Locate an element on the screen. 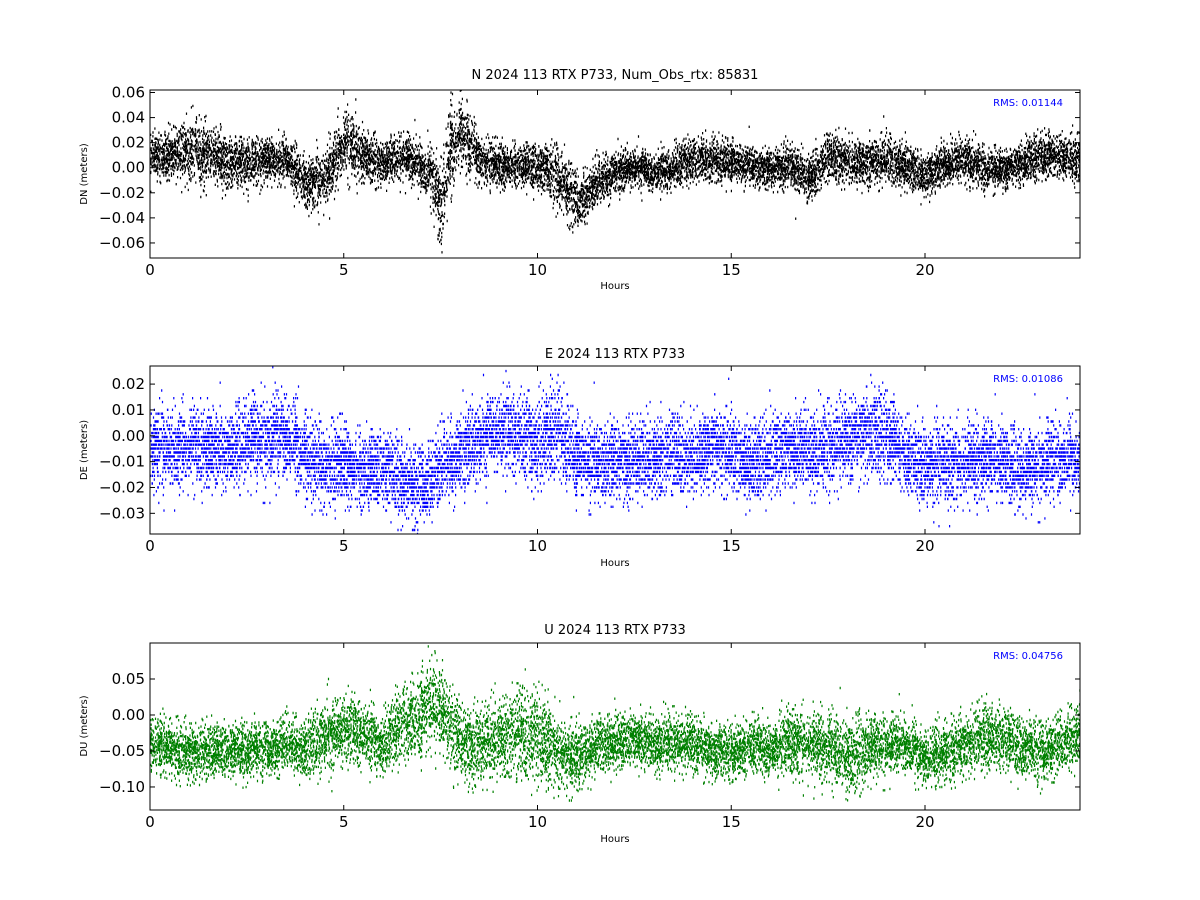 The width and height of the screenshot is (1200, 900). panel-north-xtick-label: 15 is located at coordinates (731, 270).